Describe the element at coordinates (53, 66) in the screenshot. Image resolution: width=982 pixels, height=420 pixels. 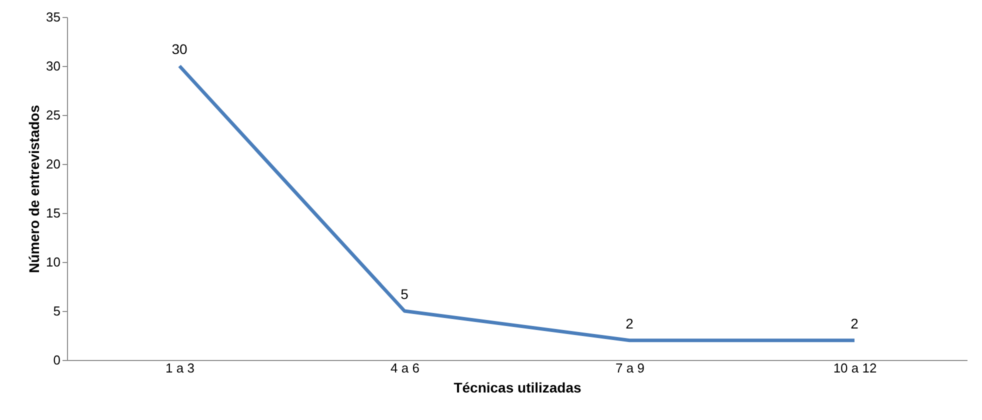
I see `y-tick-label: 30` at that location.